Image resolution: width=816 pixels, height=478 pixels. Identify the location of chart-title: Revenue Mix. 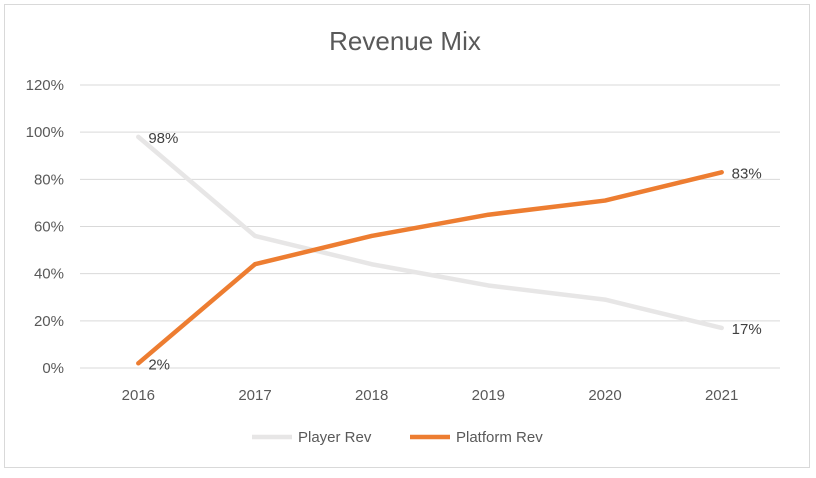
(405, 41).